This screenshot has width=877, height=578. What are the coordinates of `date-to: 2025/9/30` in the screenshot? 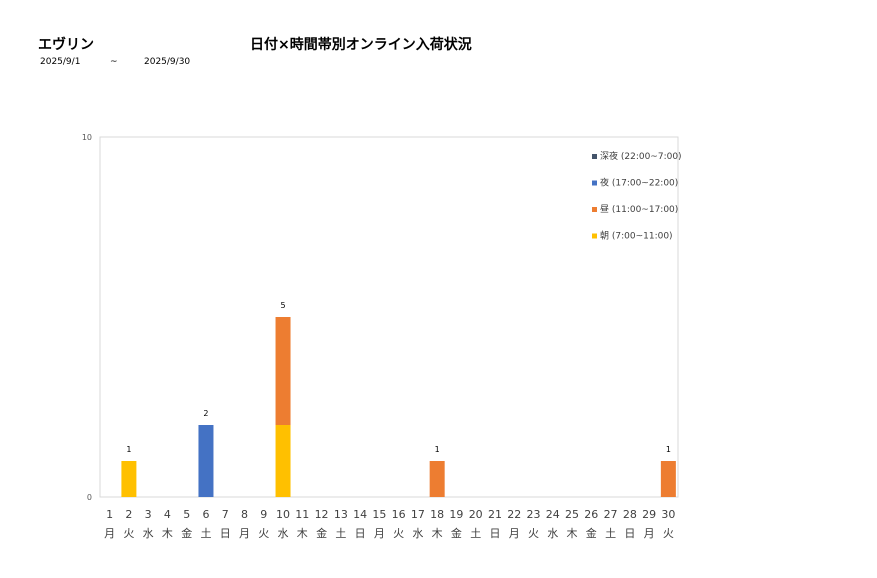 It's located at (167, 62).